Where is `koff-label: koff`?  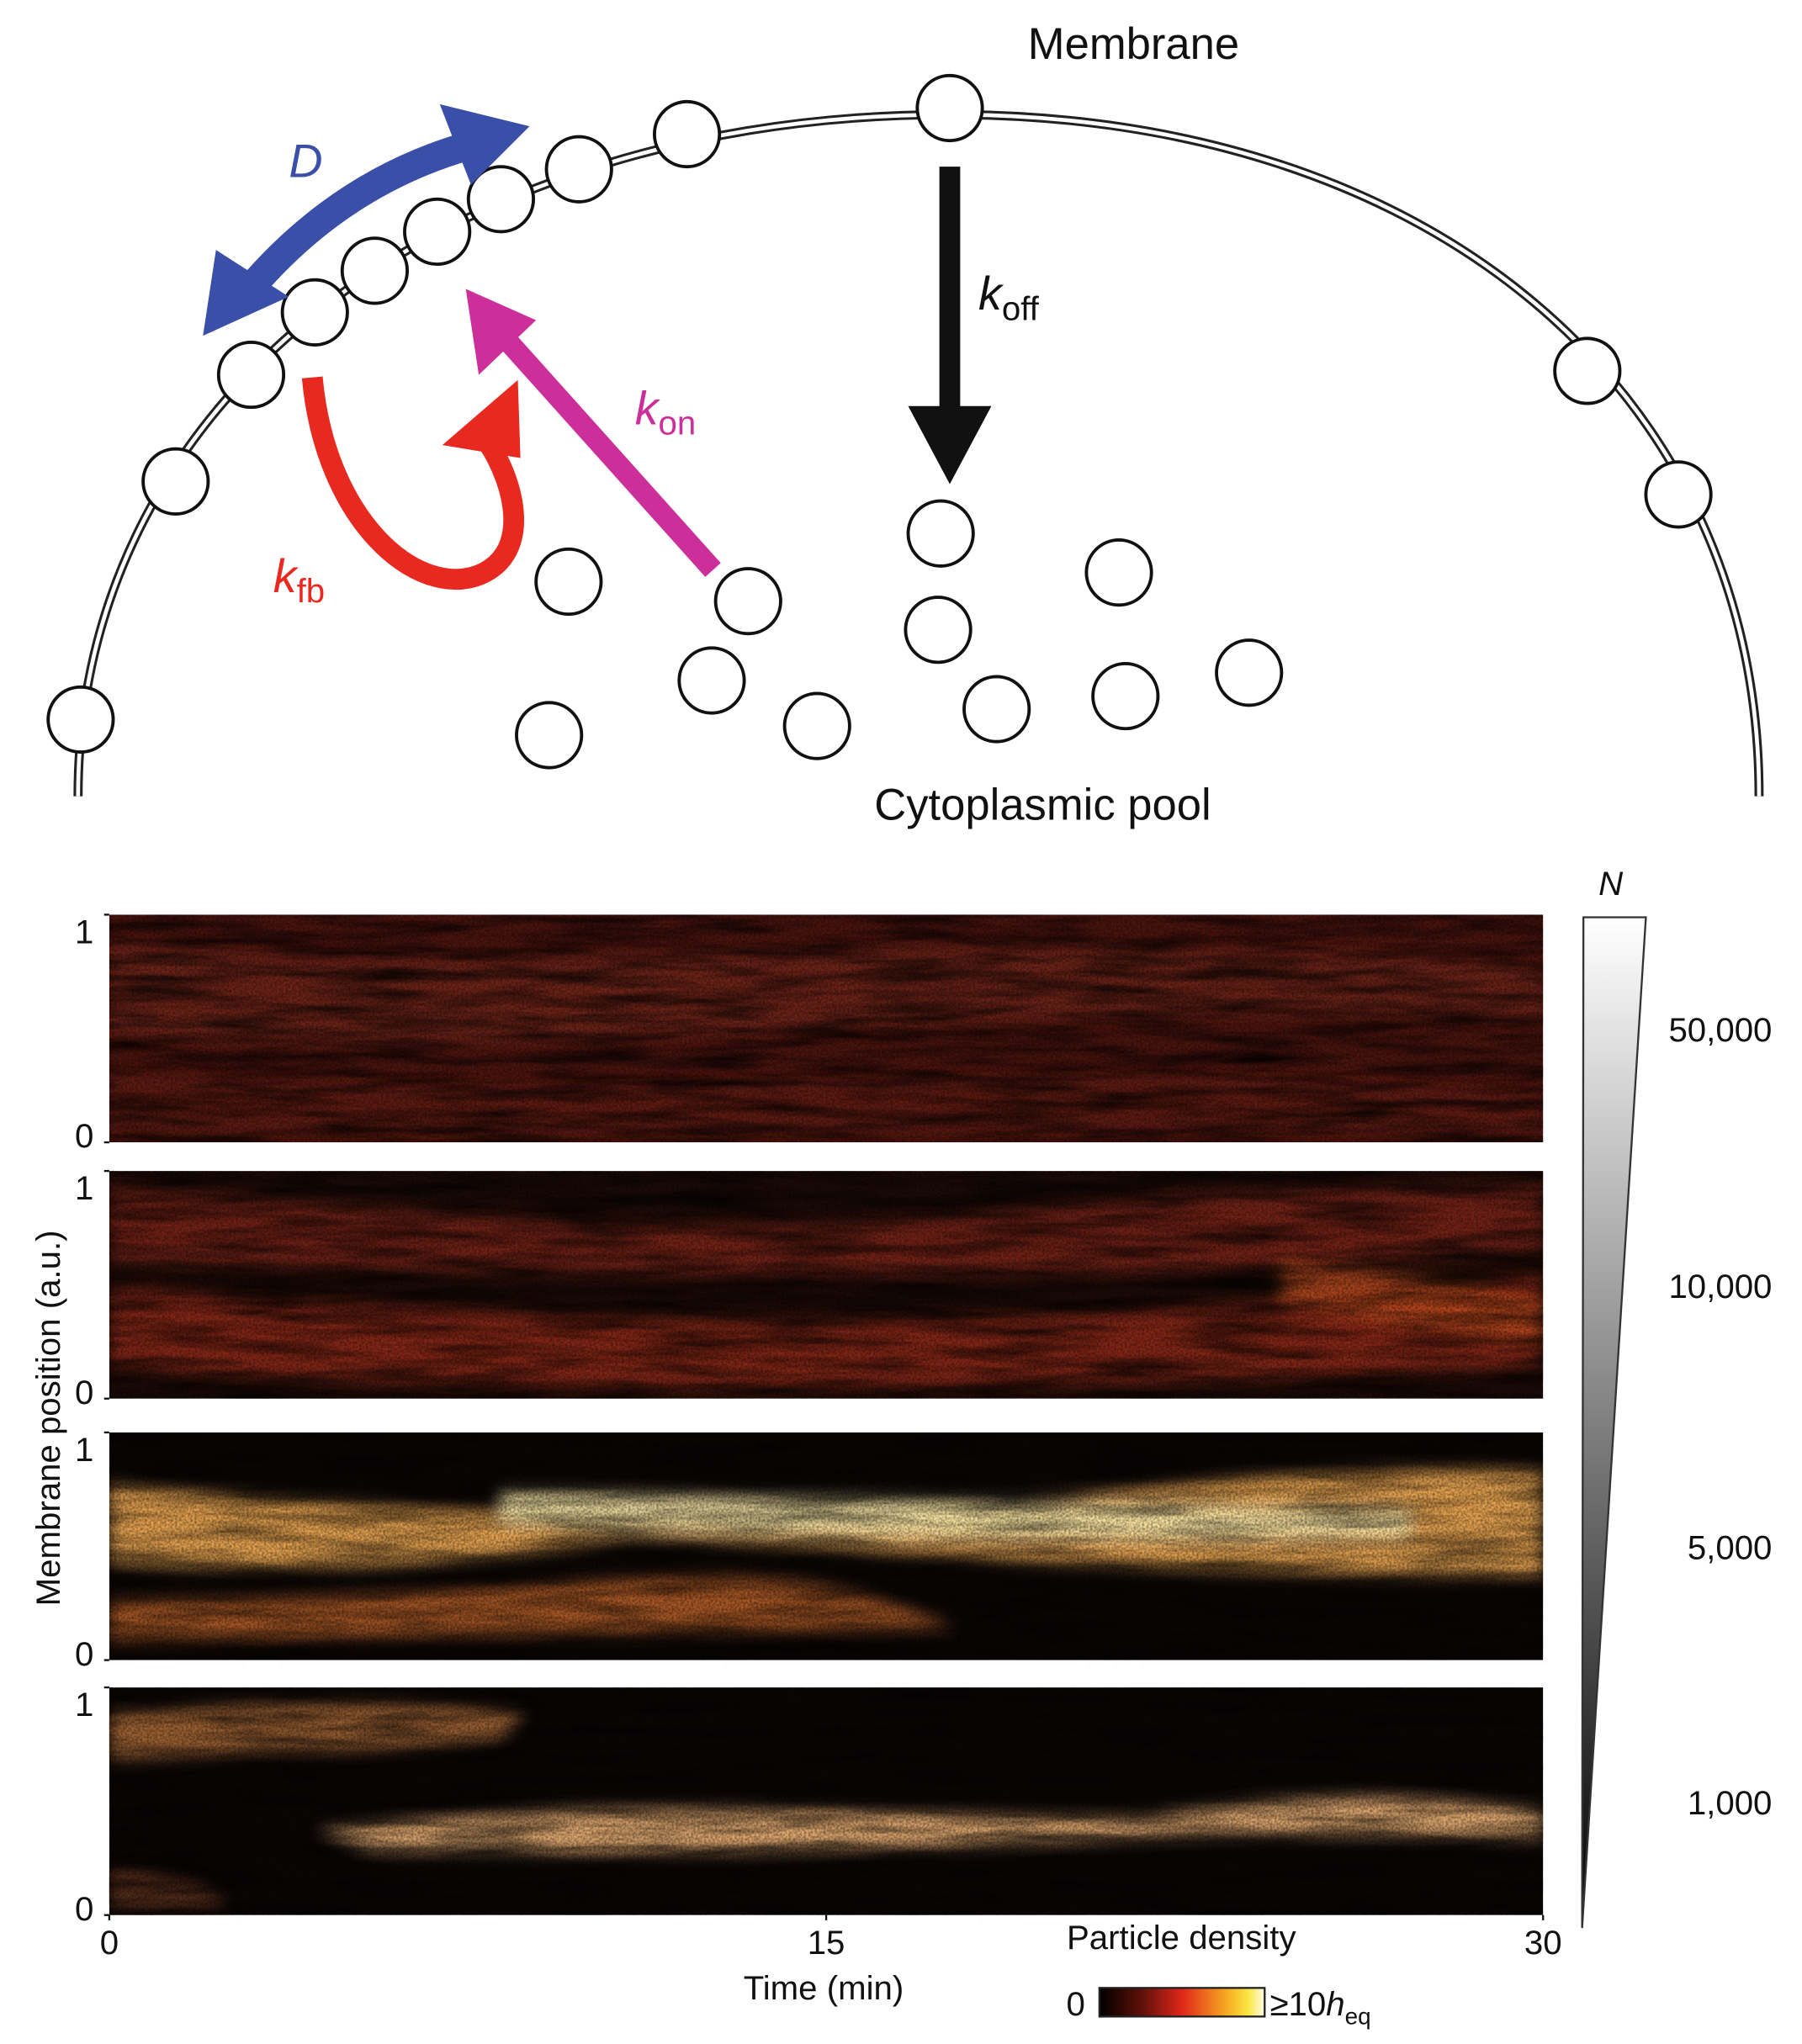 koff-label: koff is located at coordinates (1009, 297).